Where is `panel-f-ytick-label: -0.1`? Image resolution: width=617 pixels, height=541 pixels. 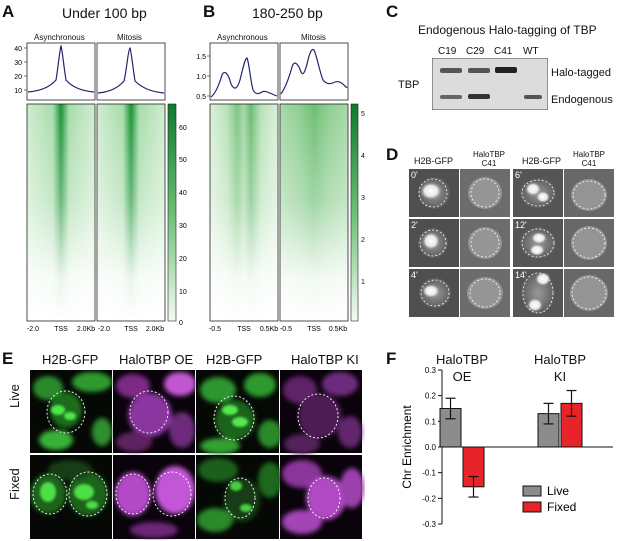 panel-f-ytick-label: -0.1 is located at coordinates (429, 473).